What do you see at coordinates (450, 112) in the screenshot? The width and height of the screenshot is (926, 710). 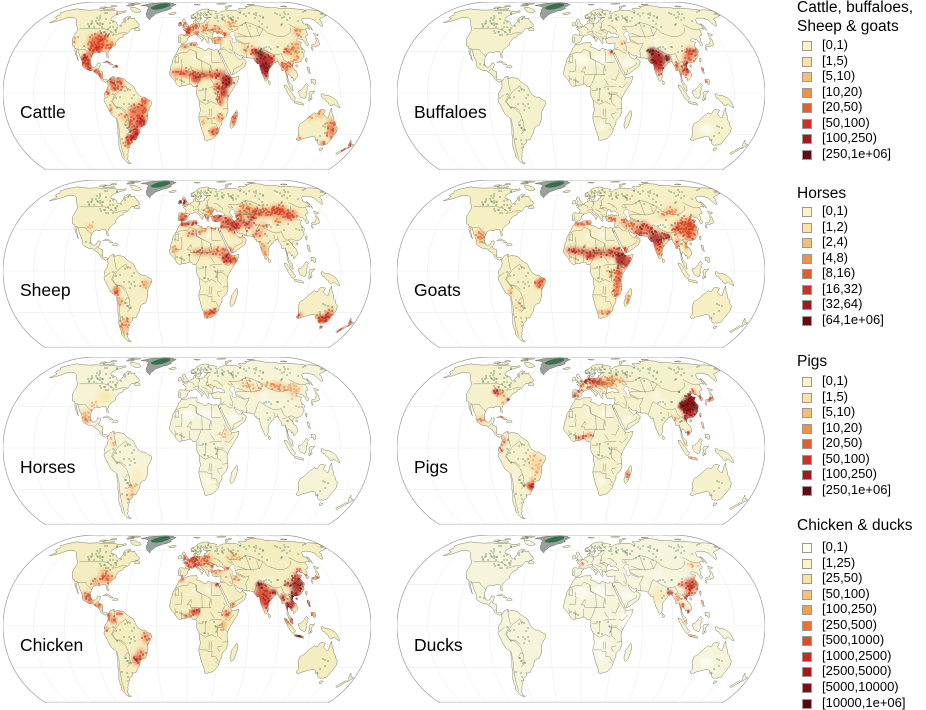 I see `svg-text: Buffaloes` at bounding box center [450, 112].